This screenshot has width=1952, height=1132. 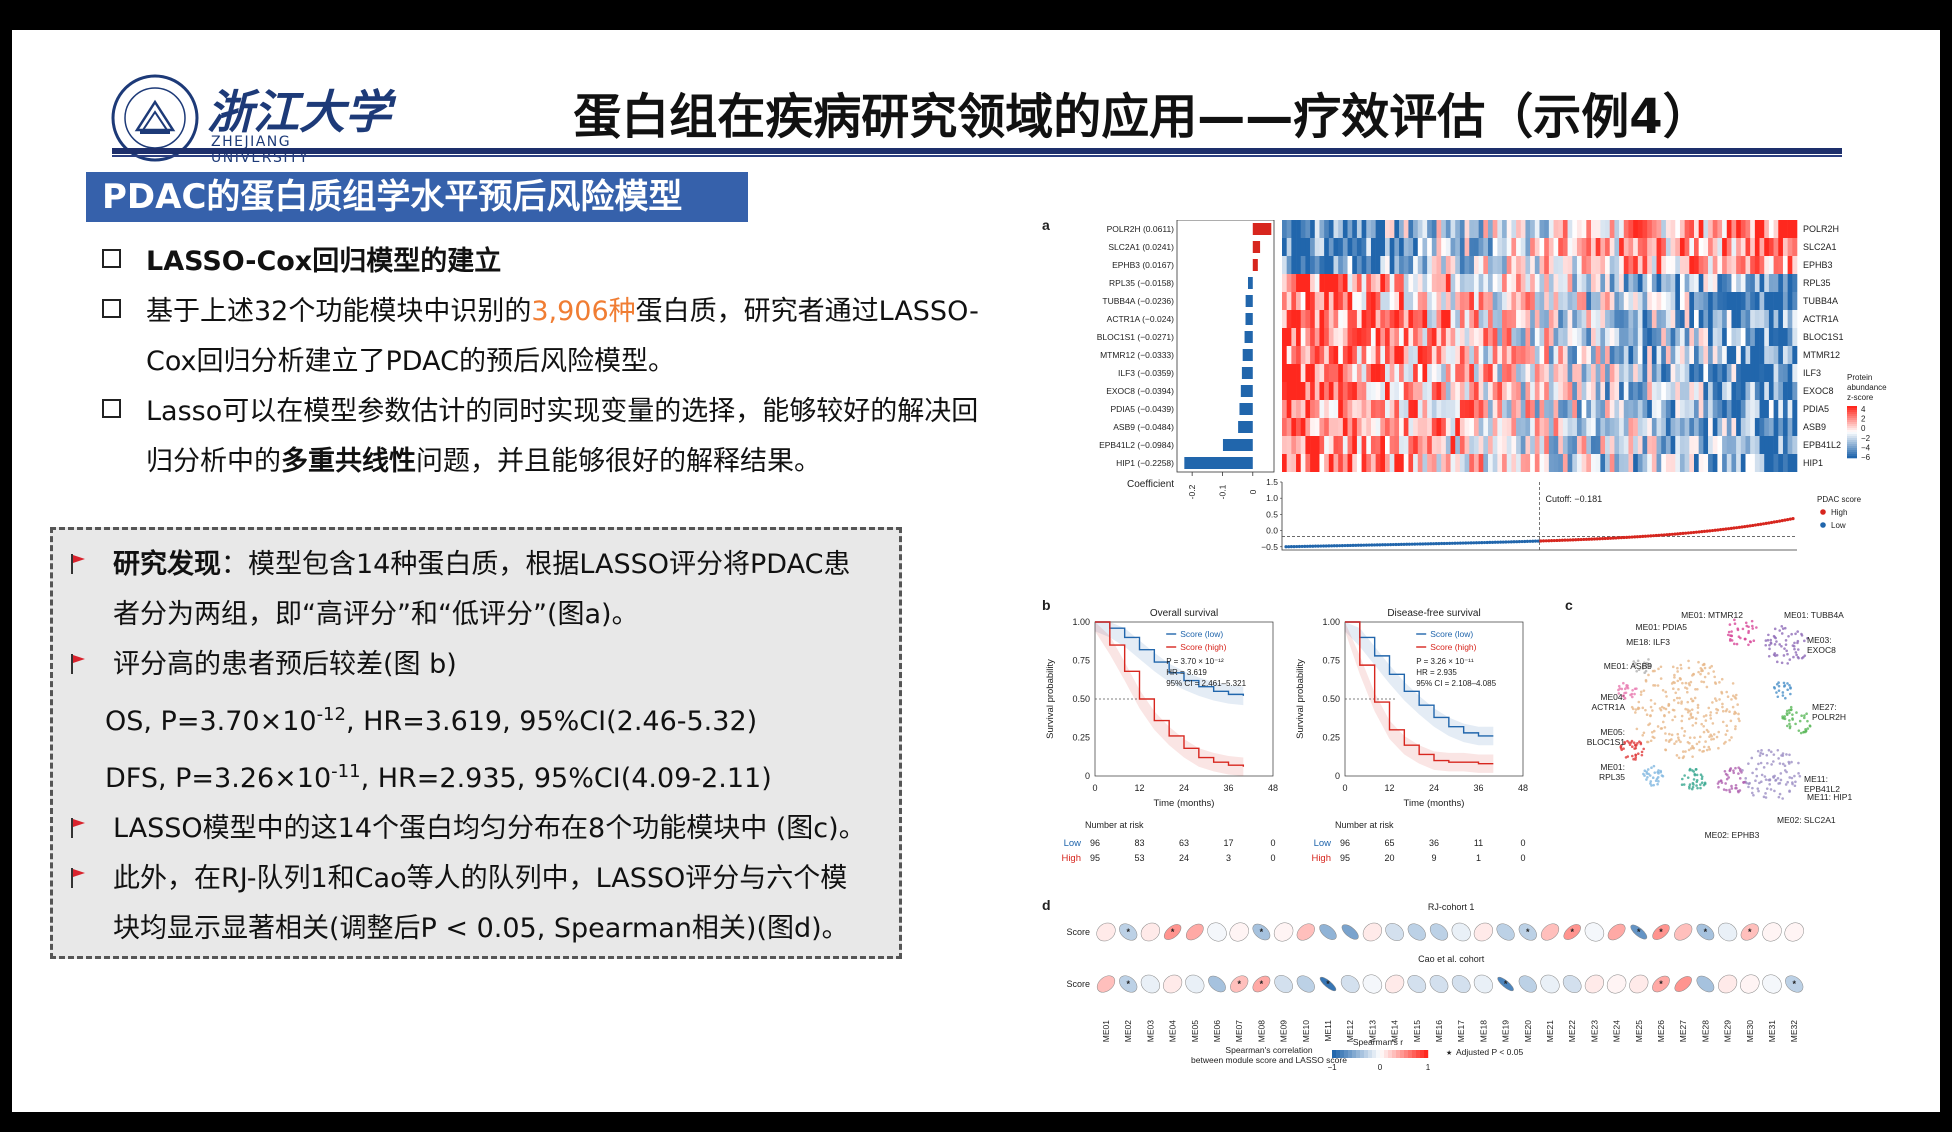 I want to click on colorbar-step, so click(x=1852, y=409).